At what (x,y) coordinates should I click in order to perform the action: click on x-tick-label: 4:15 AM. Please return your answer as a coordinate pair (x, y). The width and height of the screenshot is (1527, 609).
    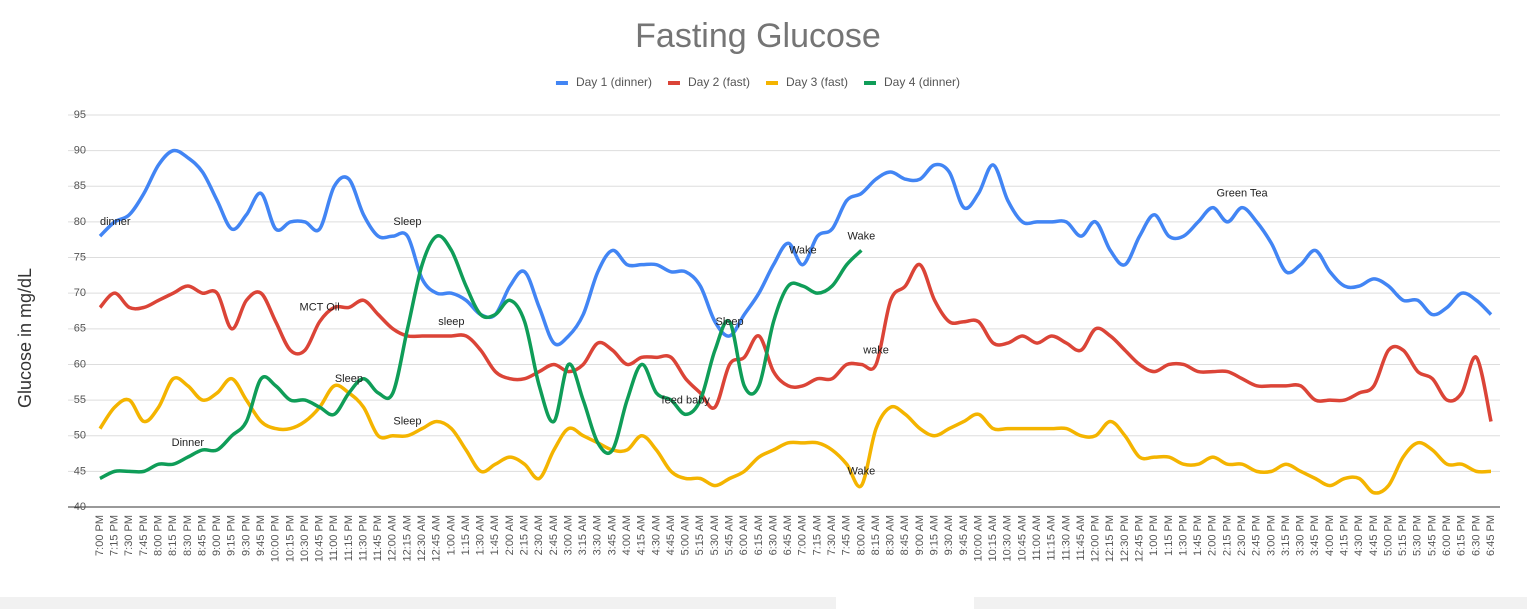
    Looking at the image, I should click on (642, 535).